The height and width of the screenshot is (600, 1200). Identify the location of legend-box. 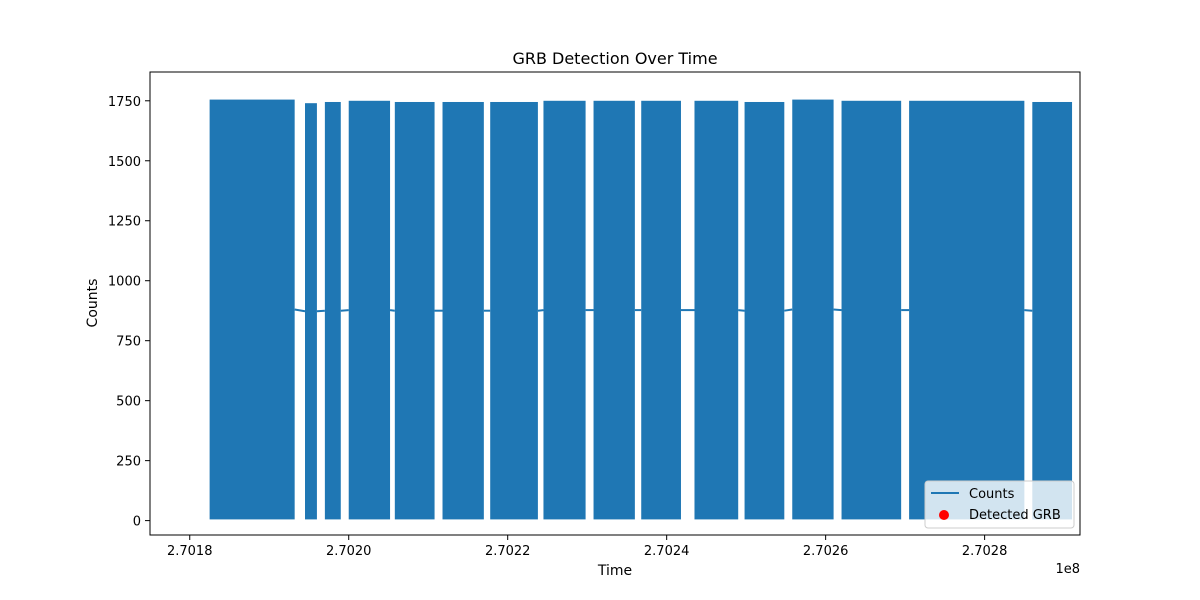
(999, 504).